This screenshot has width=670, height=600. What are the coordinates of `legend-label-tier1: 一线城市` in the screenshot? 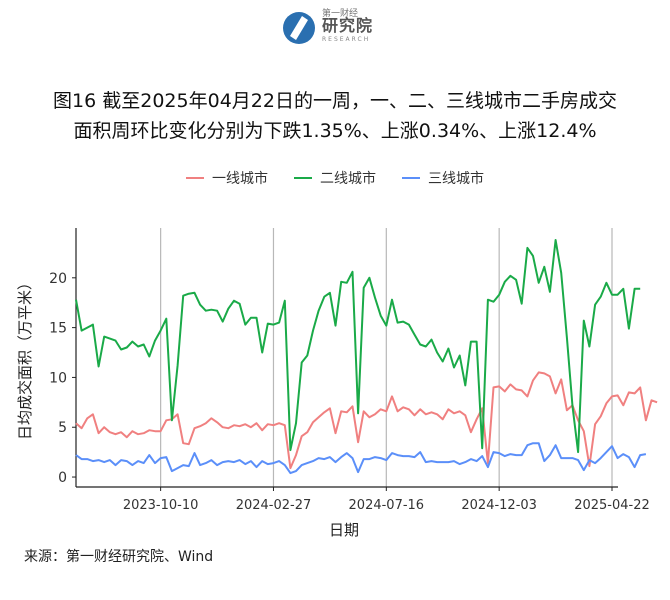 It's located at (240, 179).